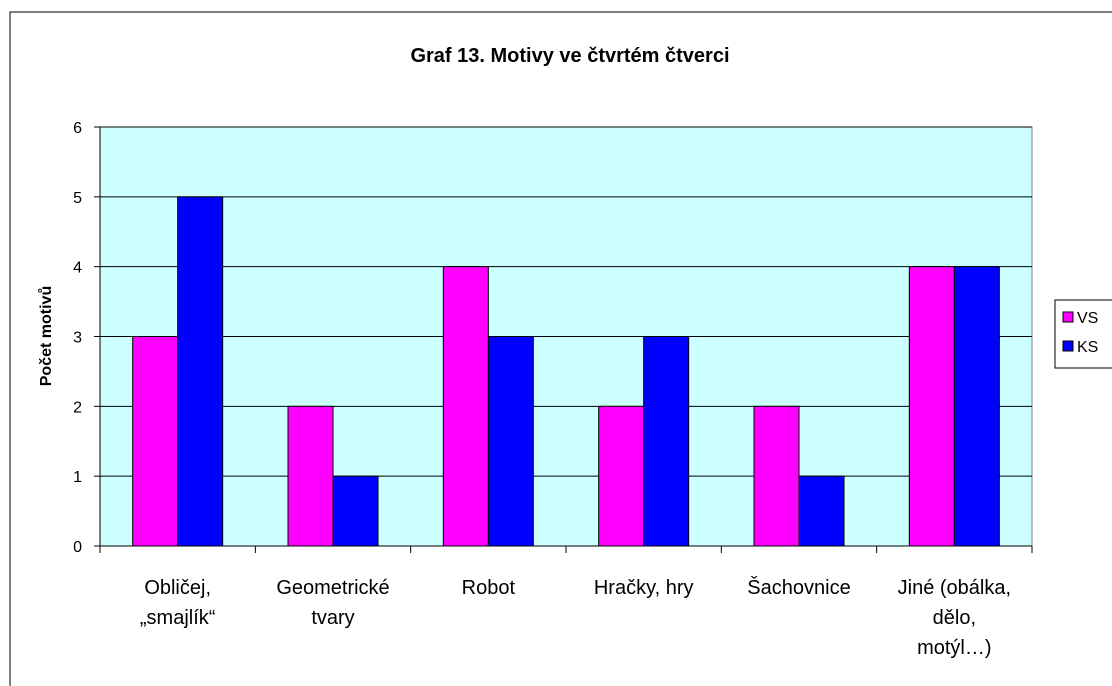 The height and width of the screenshot is (686, 1112). Describe the element at coordinates (1087, 318) in the screenshot. I see `legend-label: VS` at that location.